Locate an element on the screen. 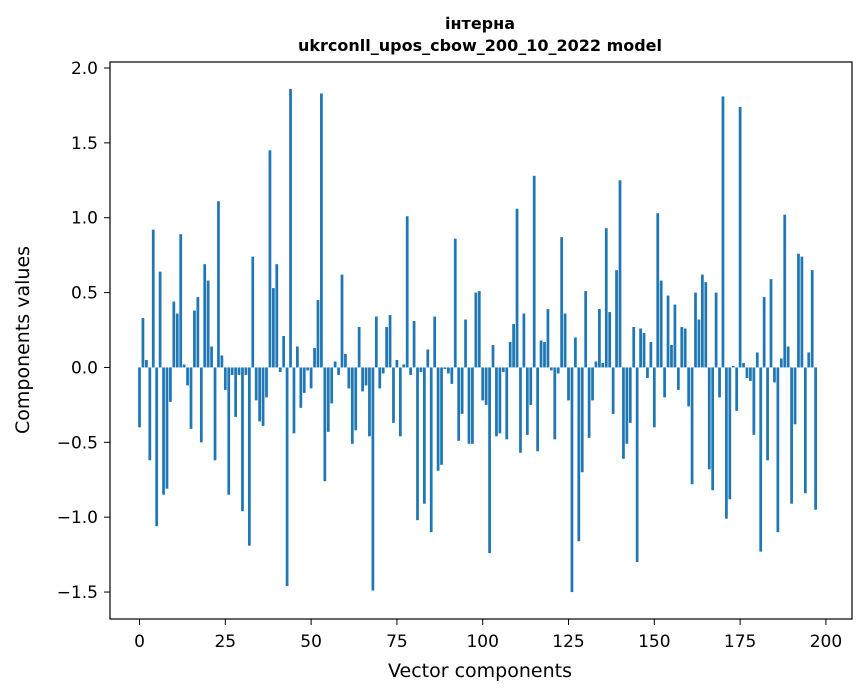  x-tick-label: 125 is located at coordinates (568, 642).